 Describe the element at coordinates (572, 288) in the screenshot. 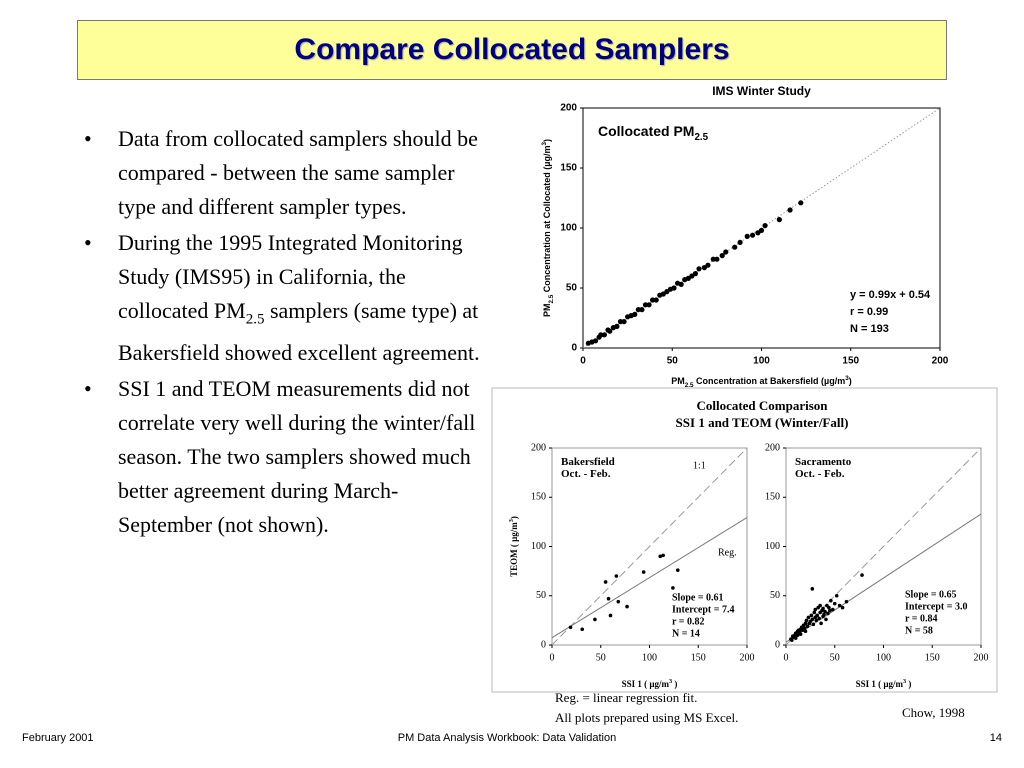

I see `y-tick-label: 50` at that location.